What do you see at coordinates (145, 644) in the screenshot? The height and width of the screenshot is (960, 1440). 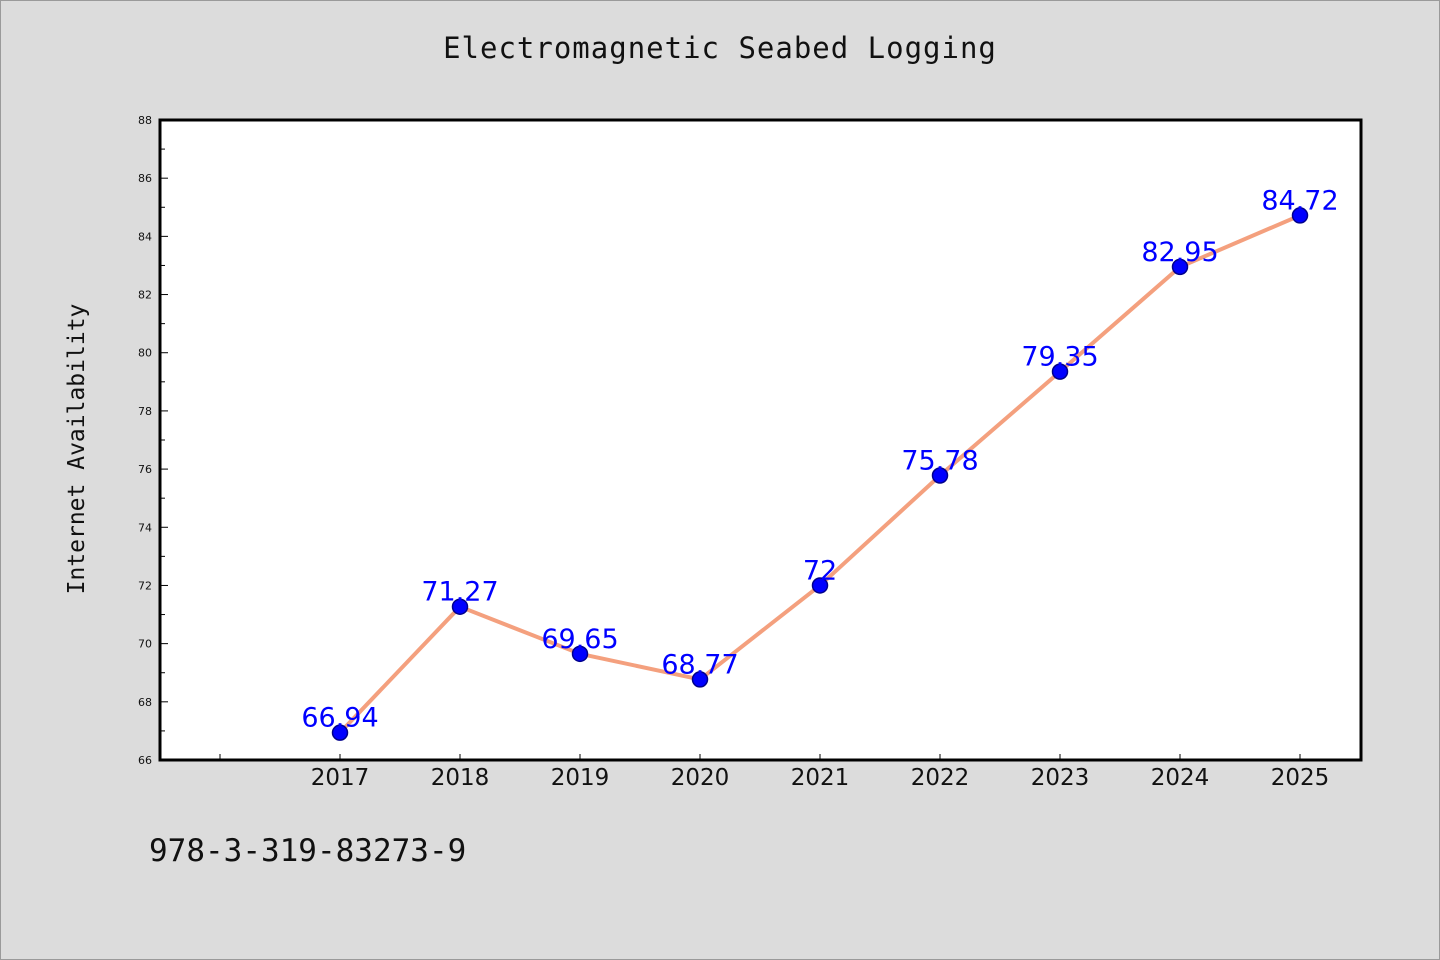 I see `y-tick-label: 70` at bounding box center [145, 644].